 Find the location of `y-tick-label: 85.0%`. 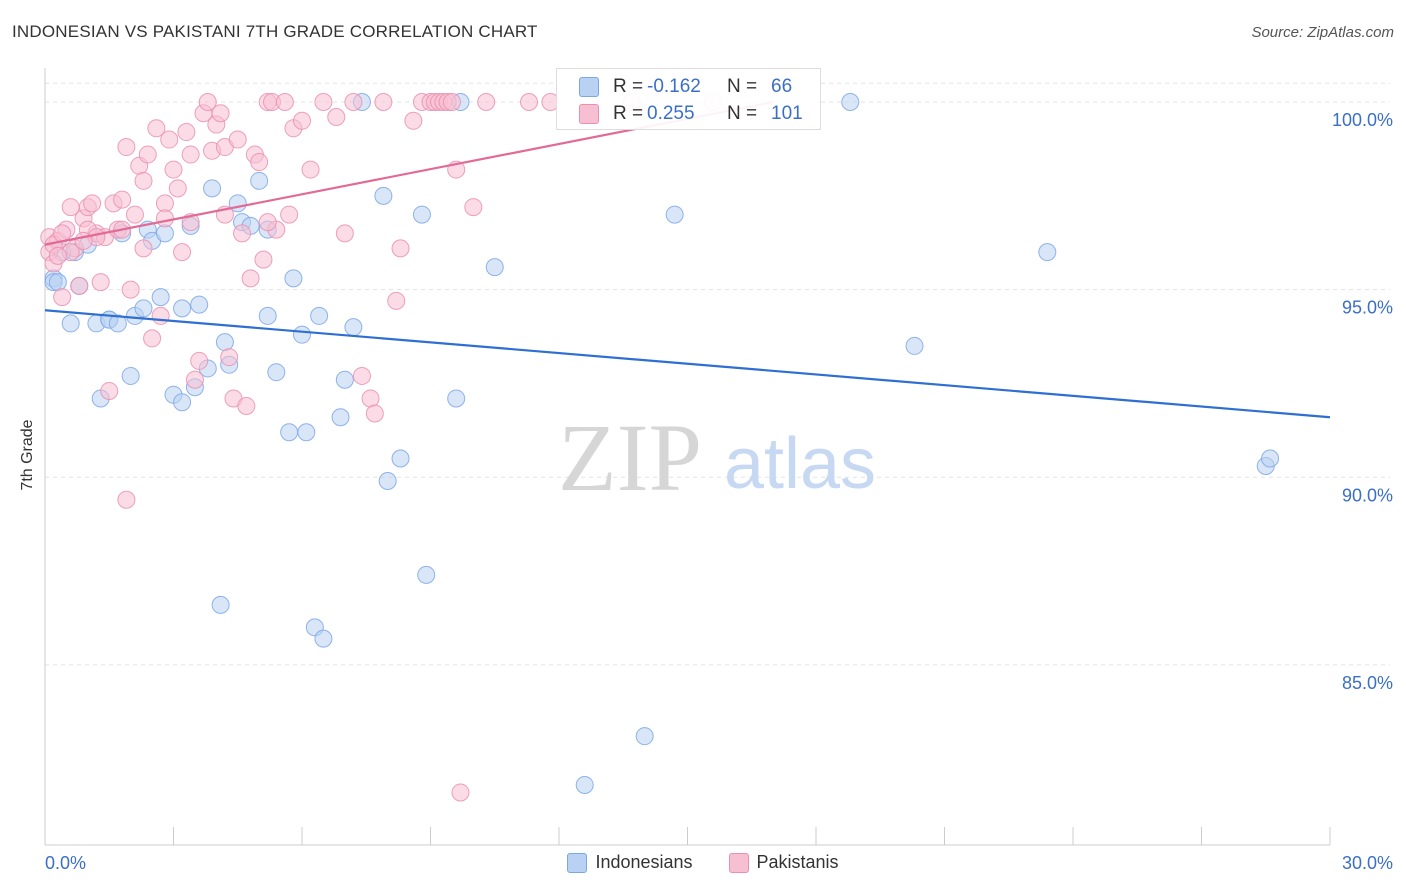

y-tick-label: 85.0% is located at coordinates (1367, 683).